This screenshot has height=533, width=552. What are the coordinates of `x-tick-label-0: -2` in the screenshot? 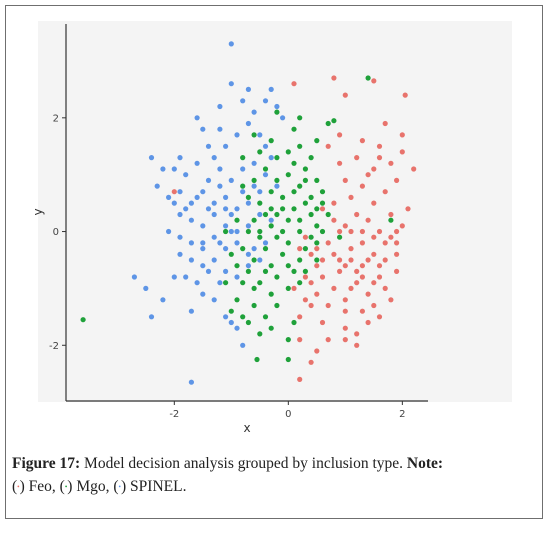 It's located at (174, 414).